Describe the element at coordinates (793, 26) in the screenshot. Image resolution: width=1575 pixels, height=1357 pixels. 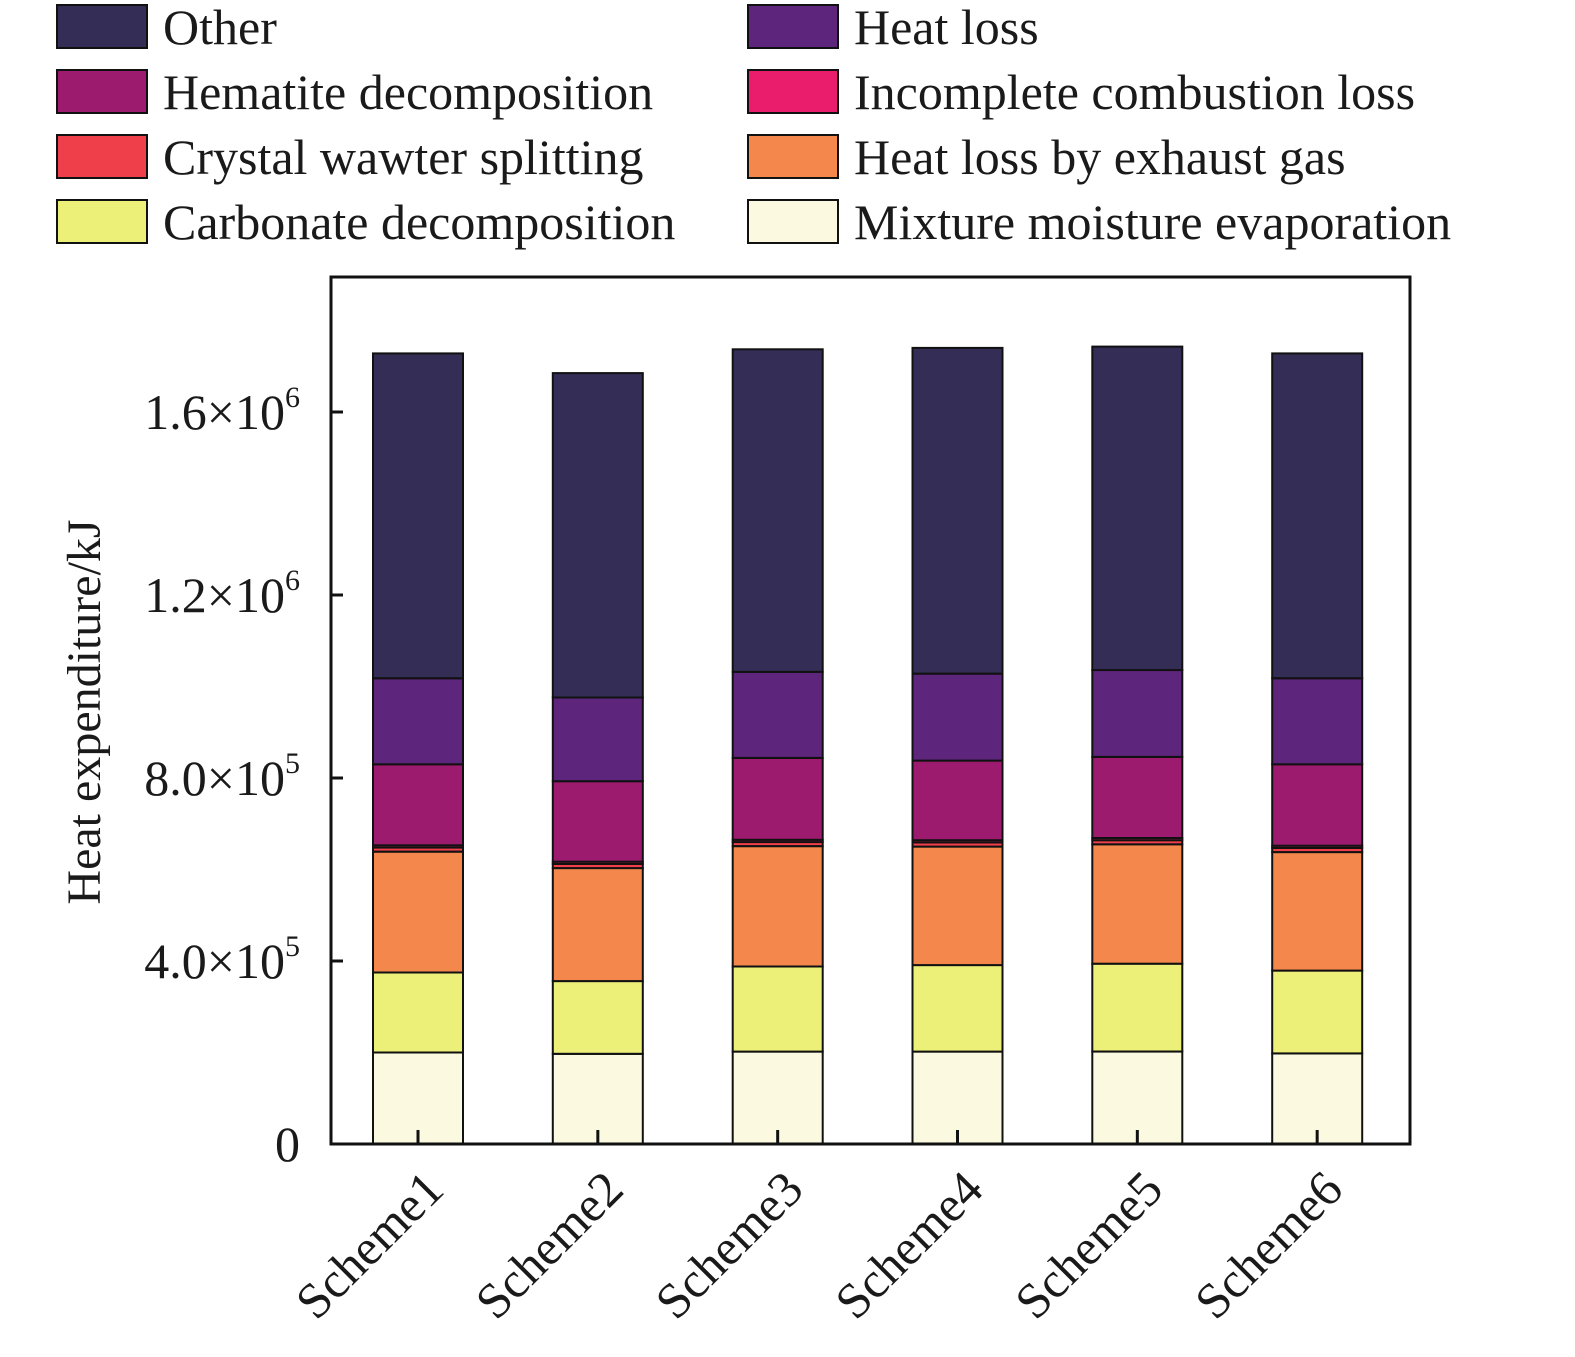
I see `legend-swatch-heat-loss` at that location.